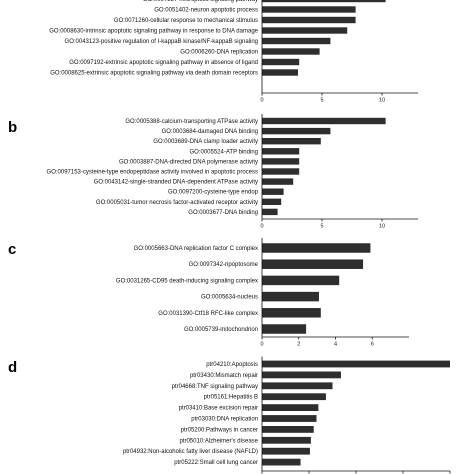  Describe the element at coordinates (216, 463) in the screenshot. I see `category-label: ptr05222:Small cell lung cancer` at that location.